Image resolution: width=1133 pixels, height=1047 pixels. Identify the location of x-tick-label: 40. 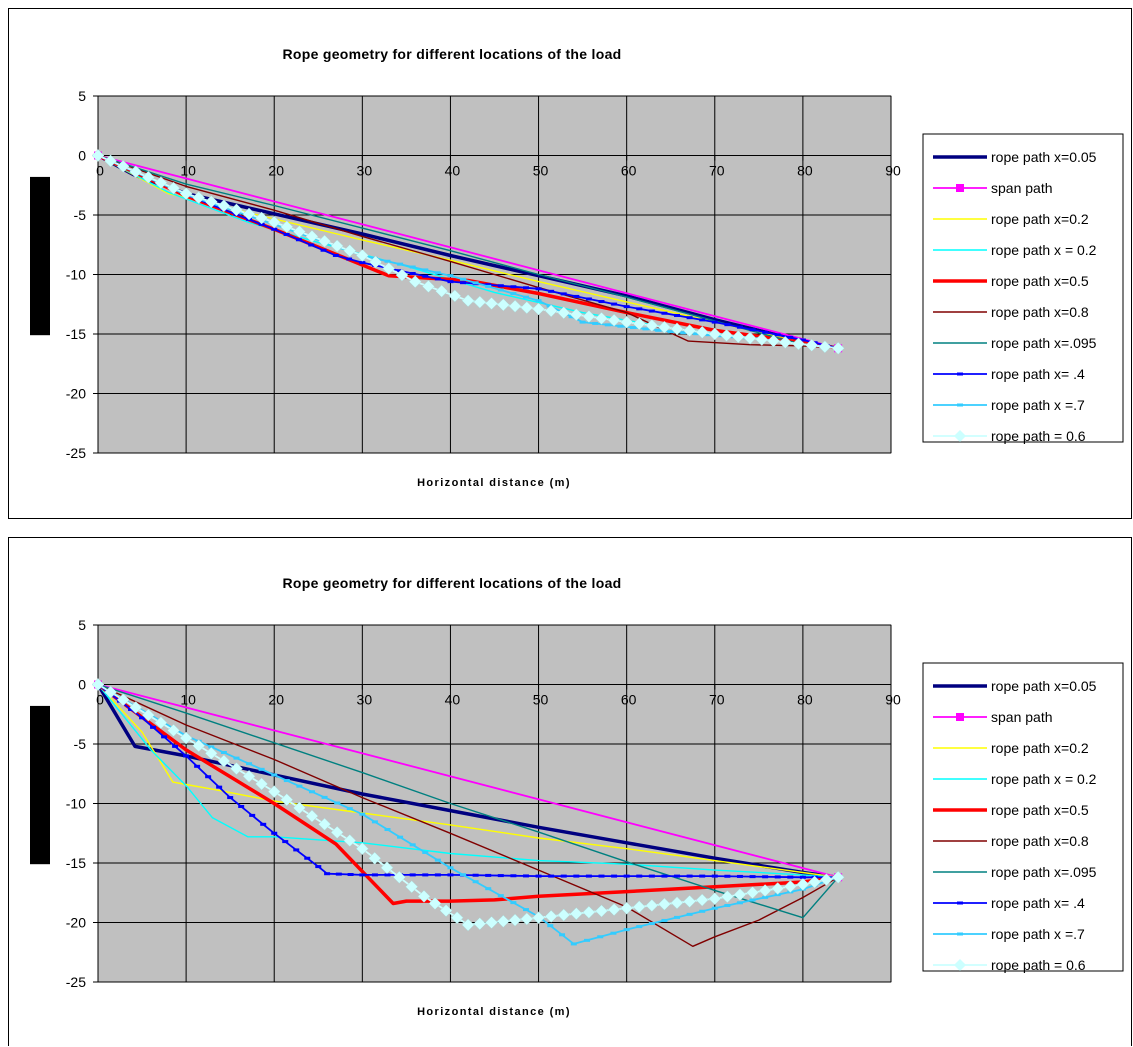
(453, 171).